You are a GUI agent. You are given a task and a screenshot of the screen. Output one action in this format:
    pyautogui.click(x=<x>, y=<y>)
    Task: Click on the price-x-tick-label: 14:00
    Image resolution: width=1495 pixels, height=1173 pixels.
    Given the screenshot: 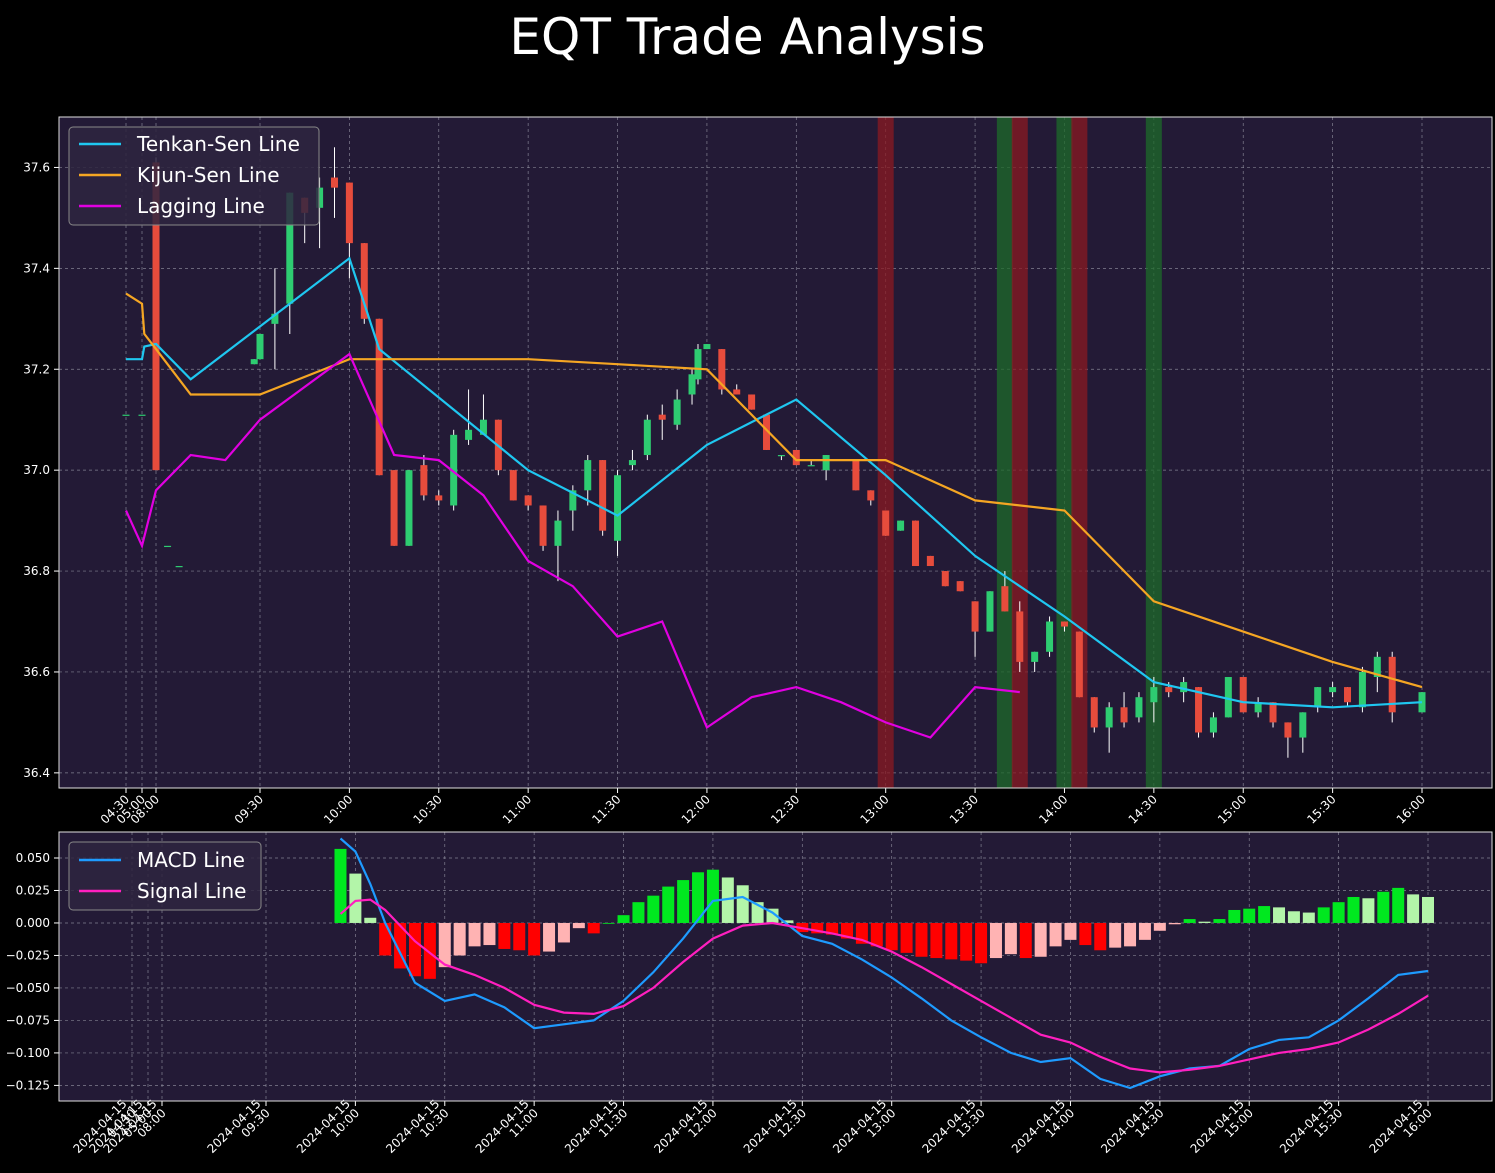 What is the action you would take?
    pyautogui.click(x=1053, y=809)
    